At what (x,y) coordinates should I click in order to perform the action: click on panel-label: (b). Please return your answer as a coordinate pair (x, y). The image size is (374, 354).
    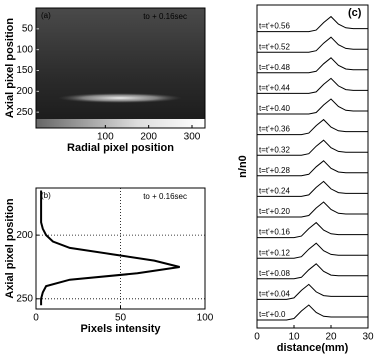
    Looking at the image, I should click on (46, 195).